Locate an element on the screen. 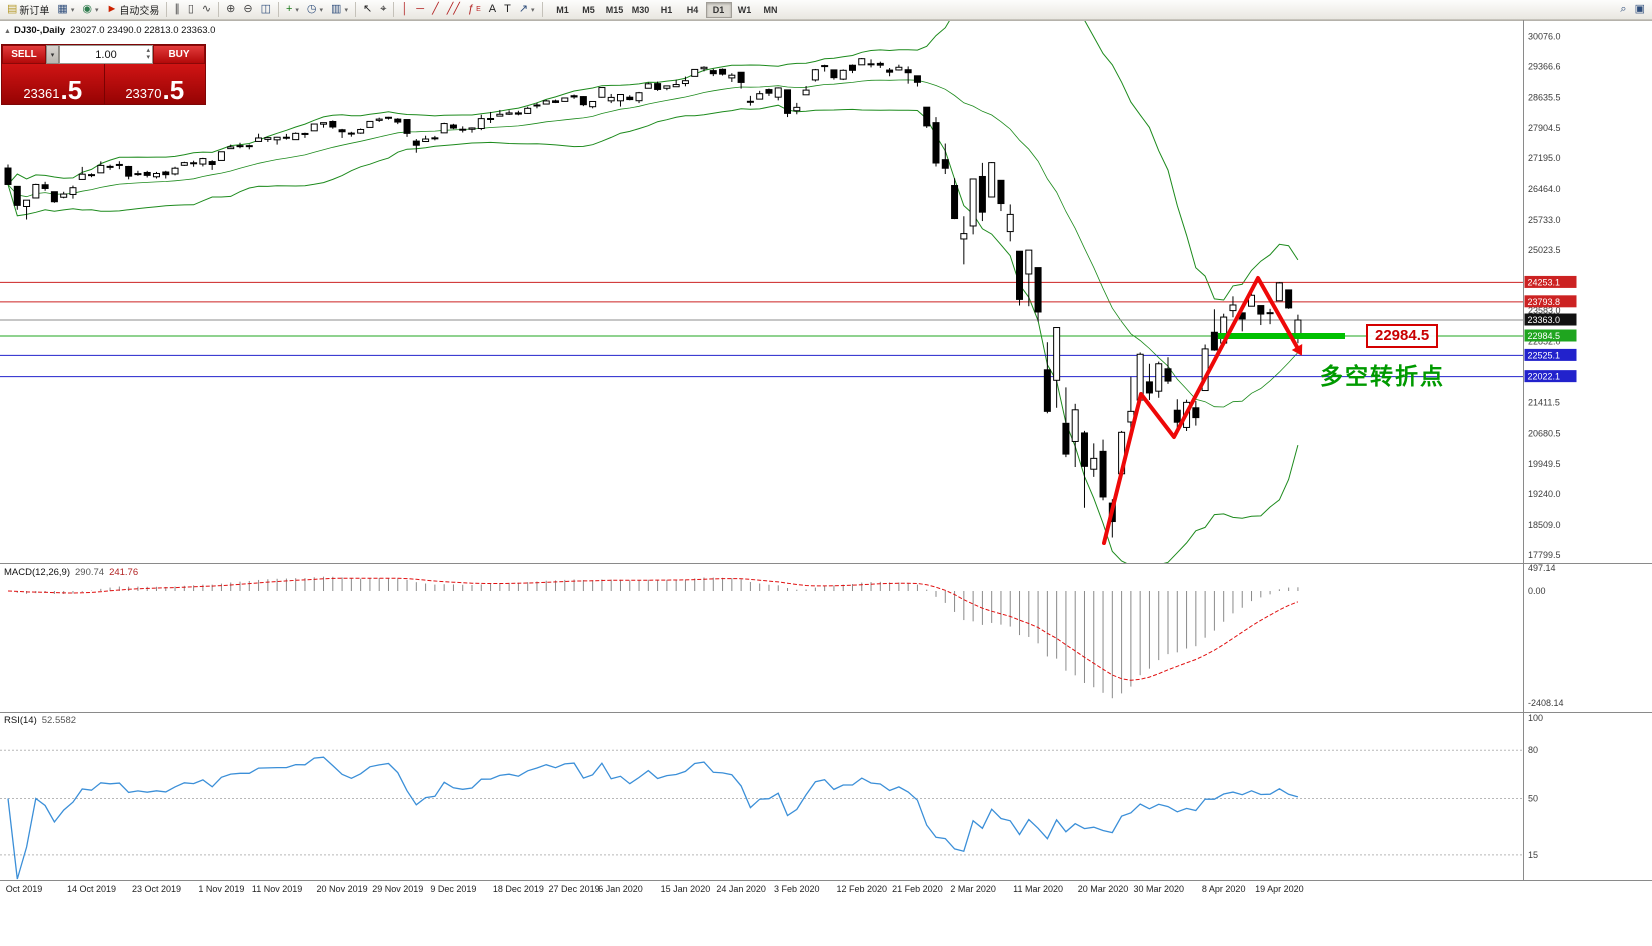  rsi-value: 52.5582 is located at coordinates (59, 720).